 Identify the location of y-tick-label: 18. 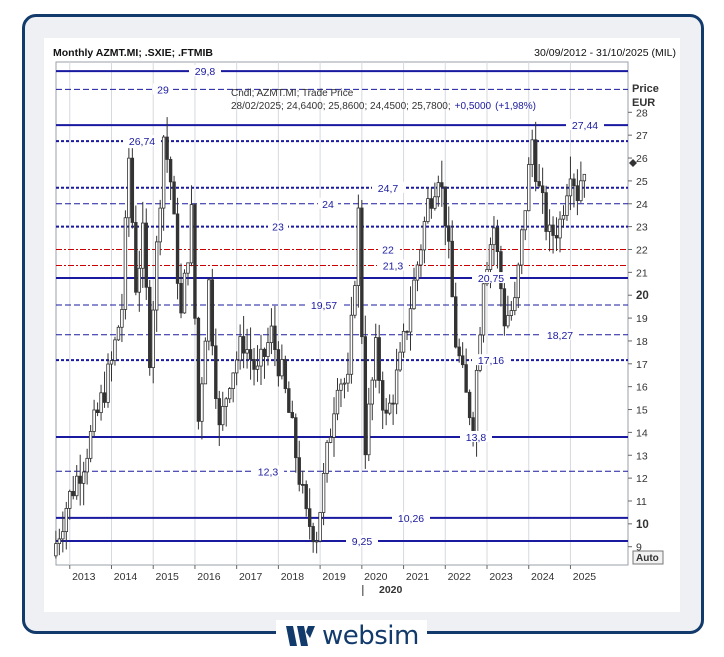
(642, 342).